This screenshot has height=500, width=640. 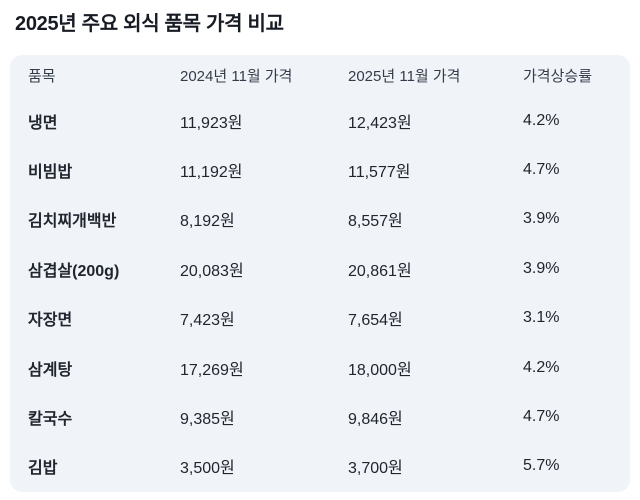 I want to click on item-name-cell: 냉면, so click(x=43, y=123).